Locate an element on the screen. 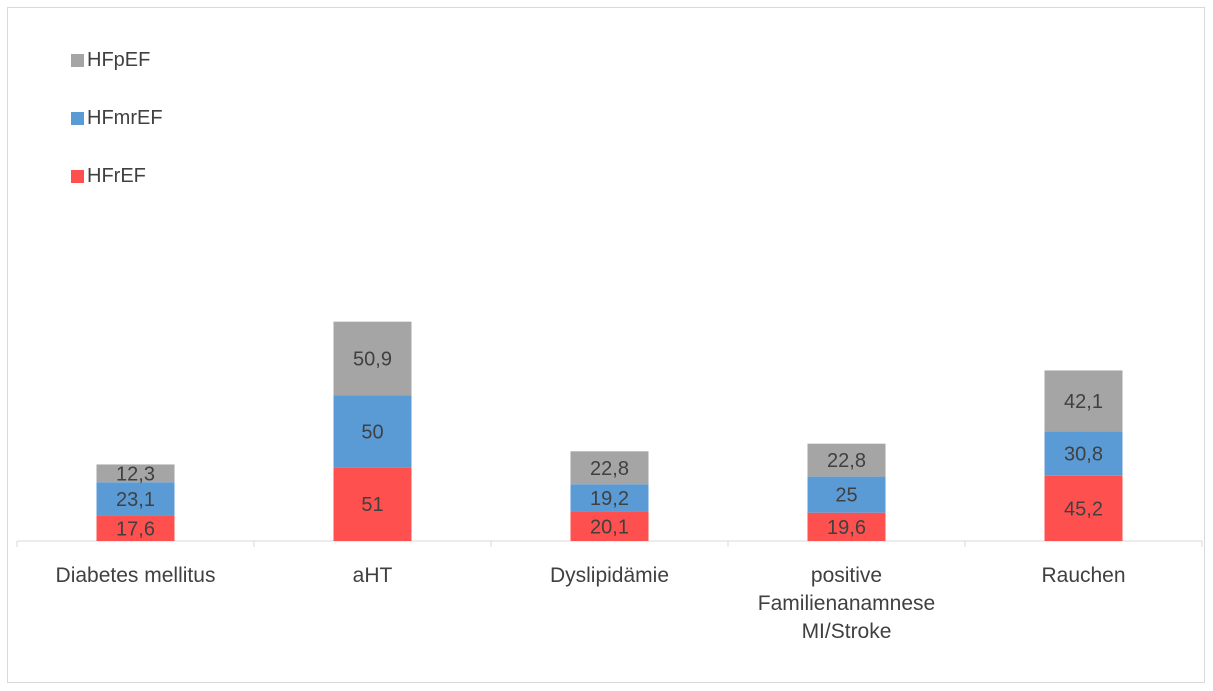 This screenshot has width=1213, height=691. legend-swatch-hfmref is located at coordinates (77, 118).